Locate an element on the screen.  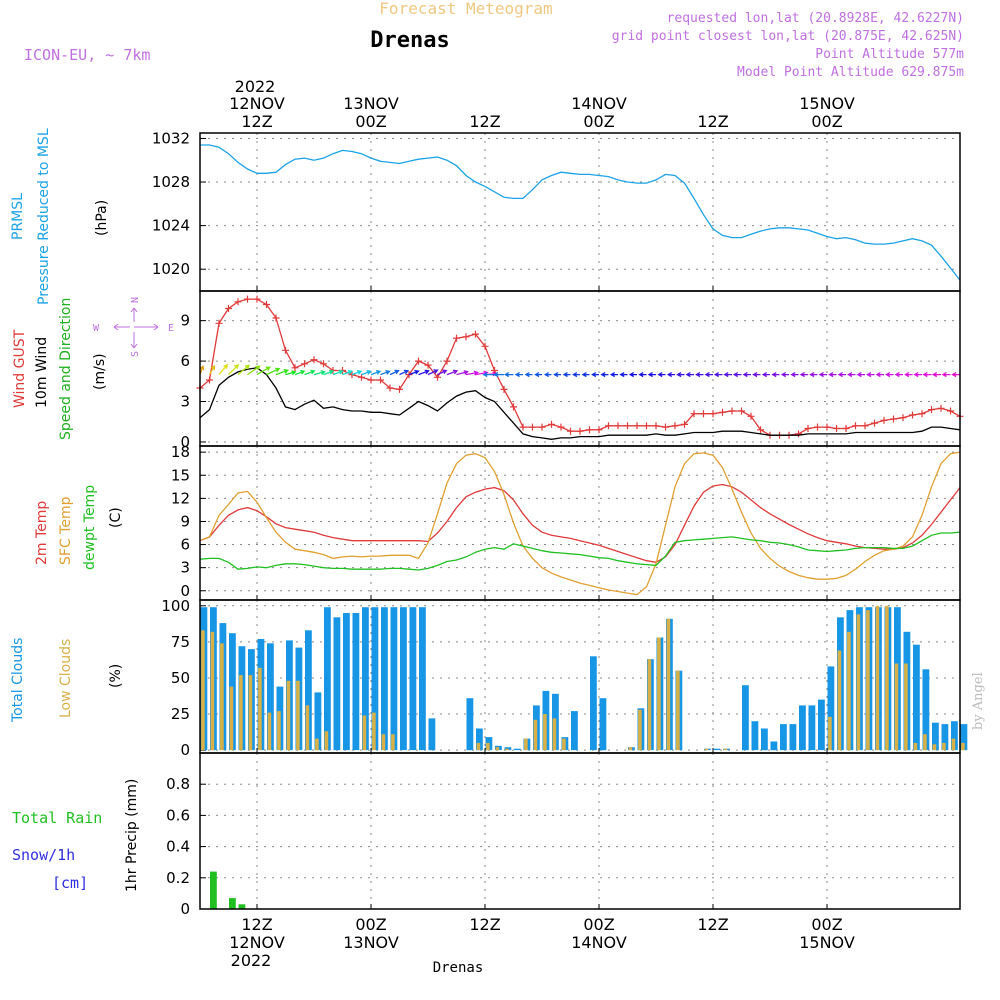
top-hour-label: 12Z is located at coordinates (256, 121).